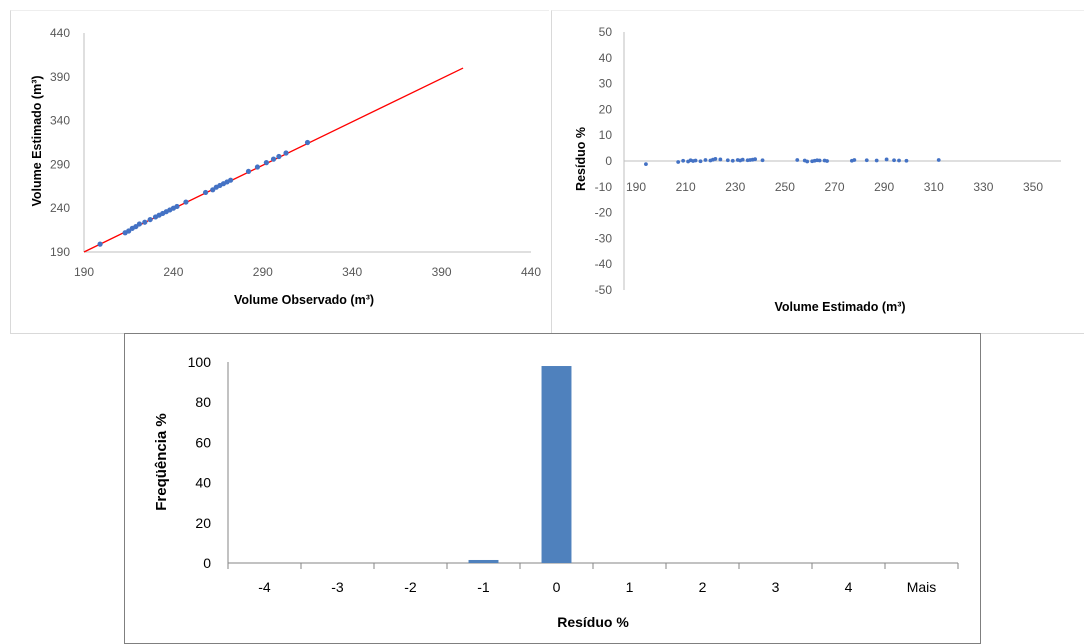 This screenshot has height=644, width=1085. I want to click on h-x-tick-label: -2, so click(410, 587).